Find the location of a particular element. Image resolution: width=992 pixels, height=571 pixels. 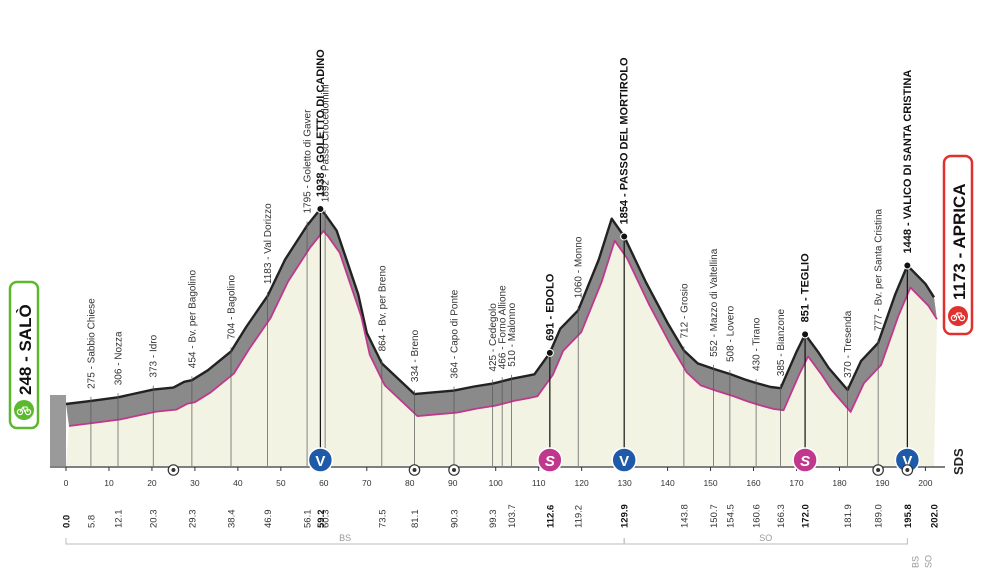

climb-sprint-markers: V V VS S is located at coordinates (544, 461).